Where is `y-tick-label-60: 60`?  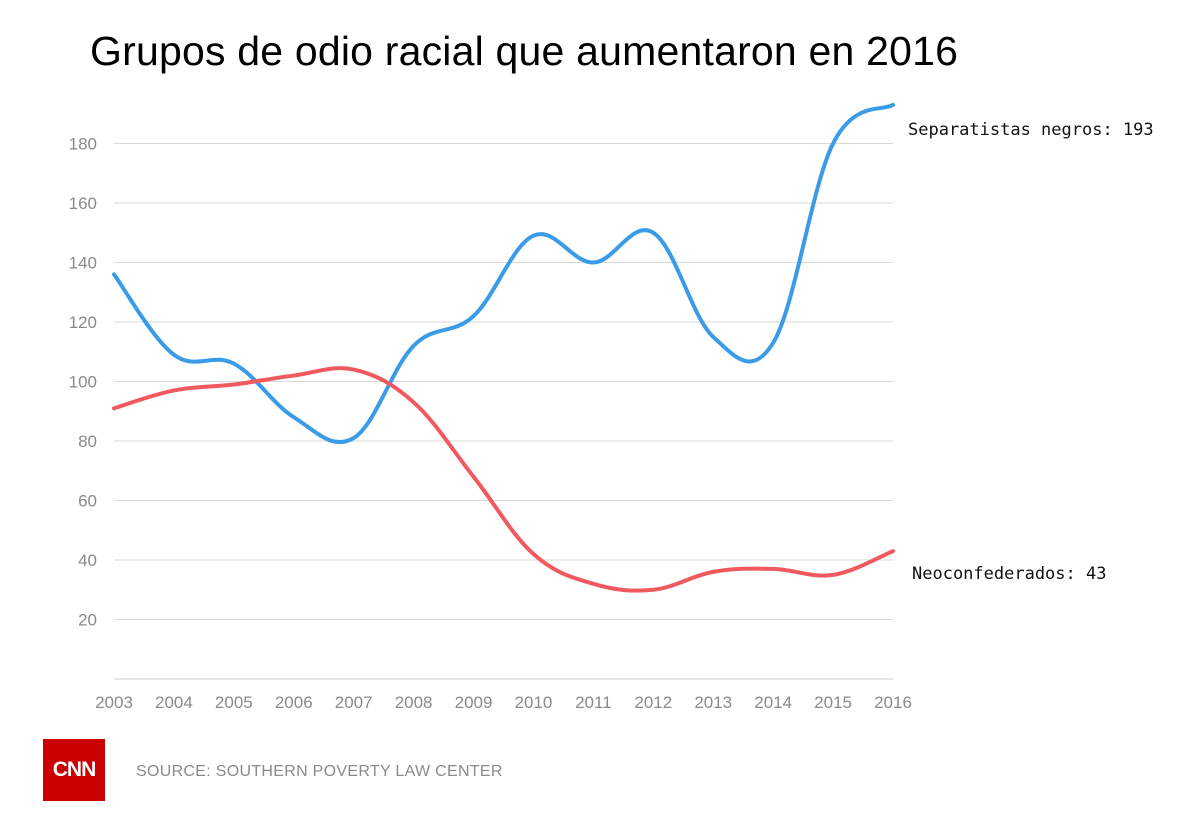 y-tick-label-60: 60 is located at coordinates (87, 501).